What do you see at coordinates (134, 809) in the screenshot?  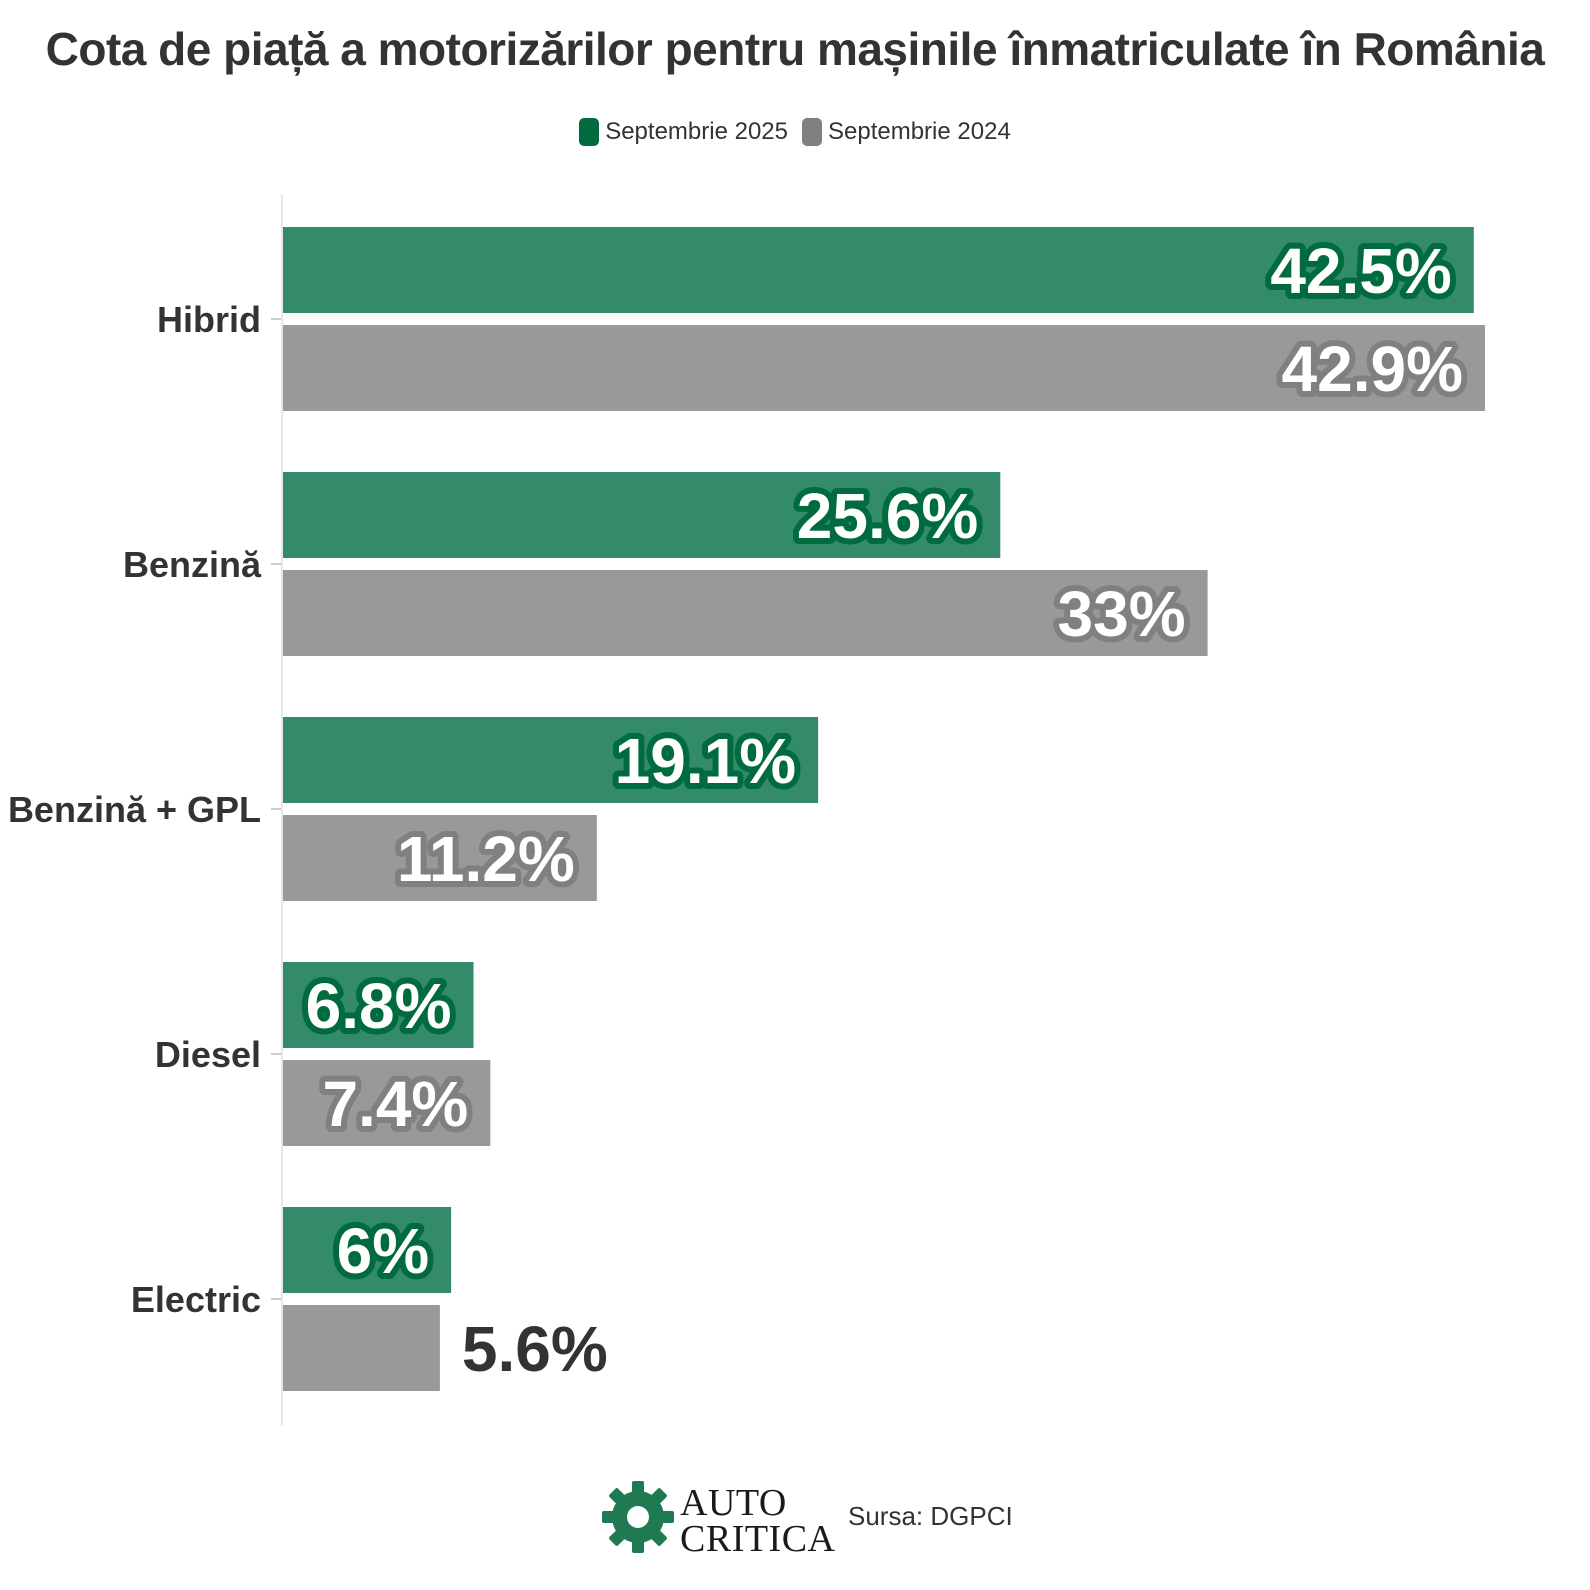 I see `category-label: Benzină + GPL` at bounding box center [134, 809].